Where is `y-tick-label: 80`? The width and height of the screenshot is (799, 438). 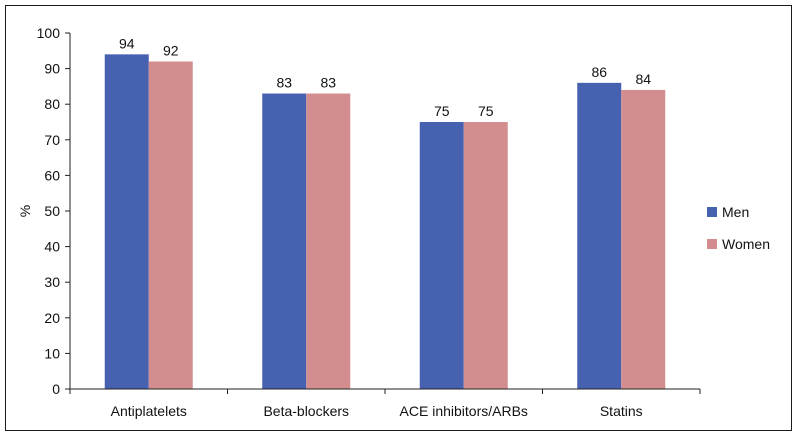
y-tick-label: 80 is located at coordinates (52, 104).